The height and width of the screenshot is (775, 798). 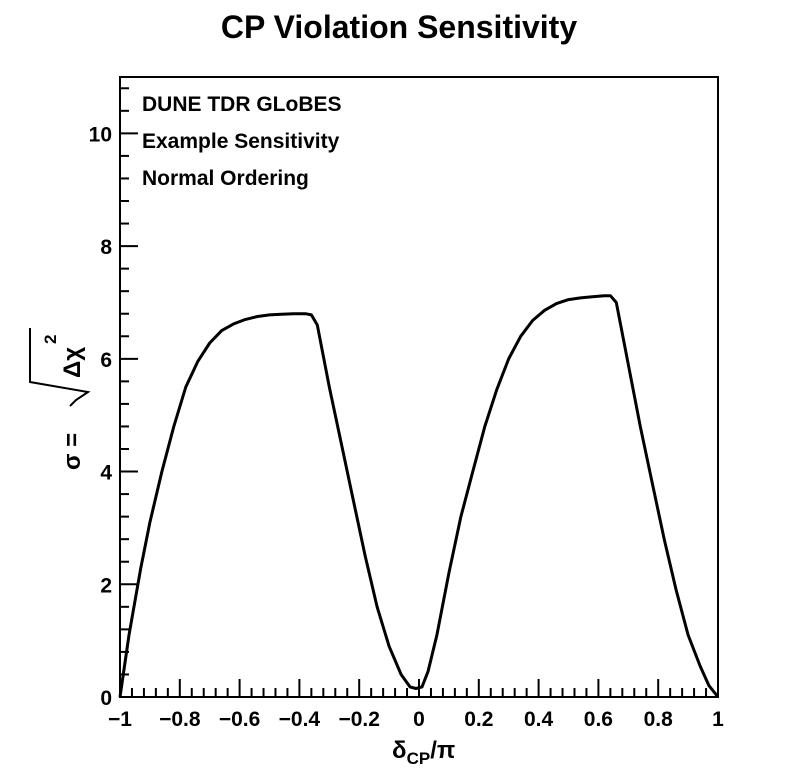 I want to click on x-tick-label: 0.8, so click(x=659, y=719).